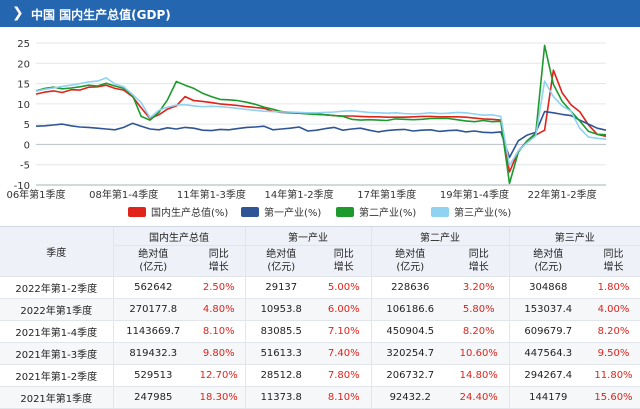 This screenshot has width=640, height=409. I want to click on x-tick-label: 19年第1-4季度, so click(474, 194).